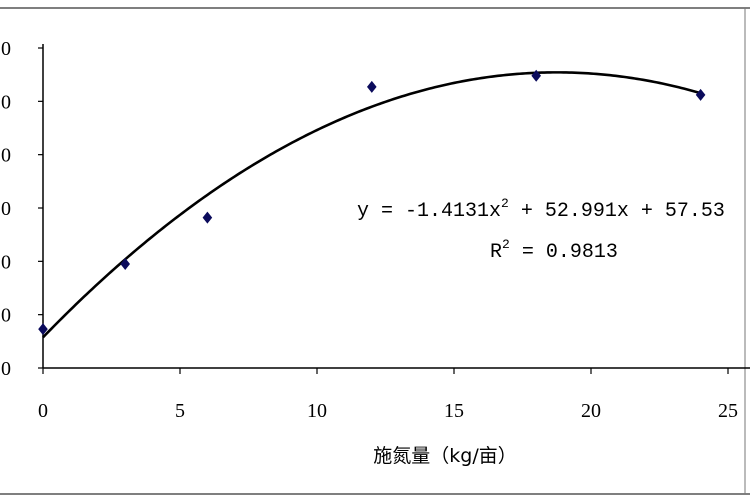 Image resolution: width=750 pixels, height=500 pixels. What do you see at coordinates (554, 250) in the screenshot?
I see `r-squared-label: R2 = 0.9813` at bounding box center [554, 250].